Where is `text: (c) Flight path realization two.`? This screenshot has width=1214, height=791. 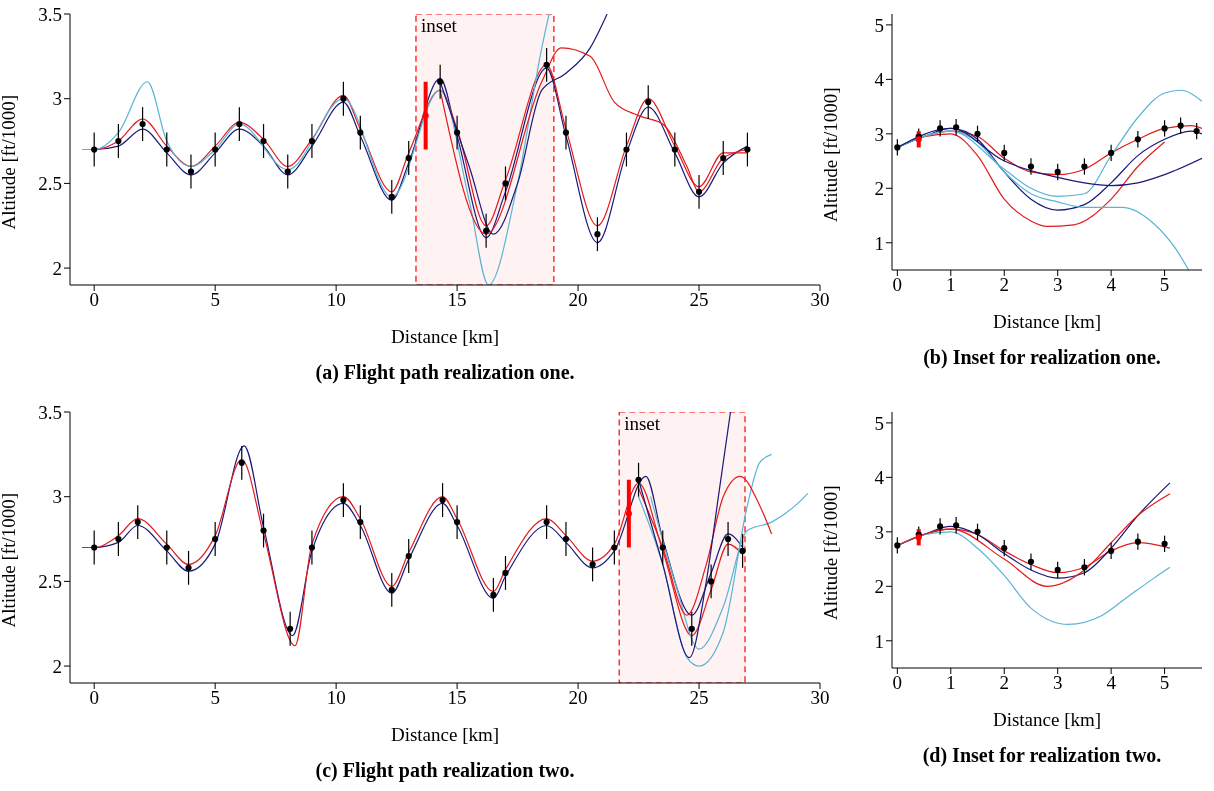 text: (c) Flight path realization two. is located at coordinates (445, 770).